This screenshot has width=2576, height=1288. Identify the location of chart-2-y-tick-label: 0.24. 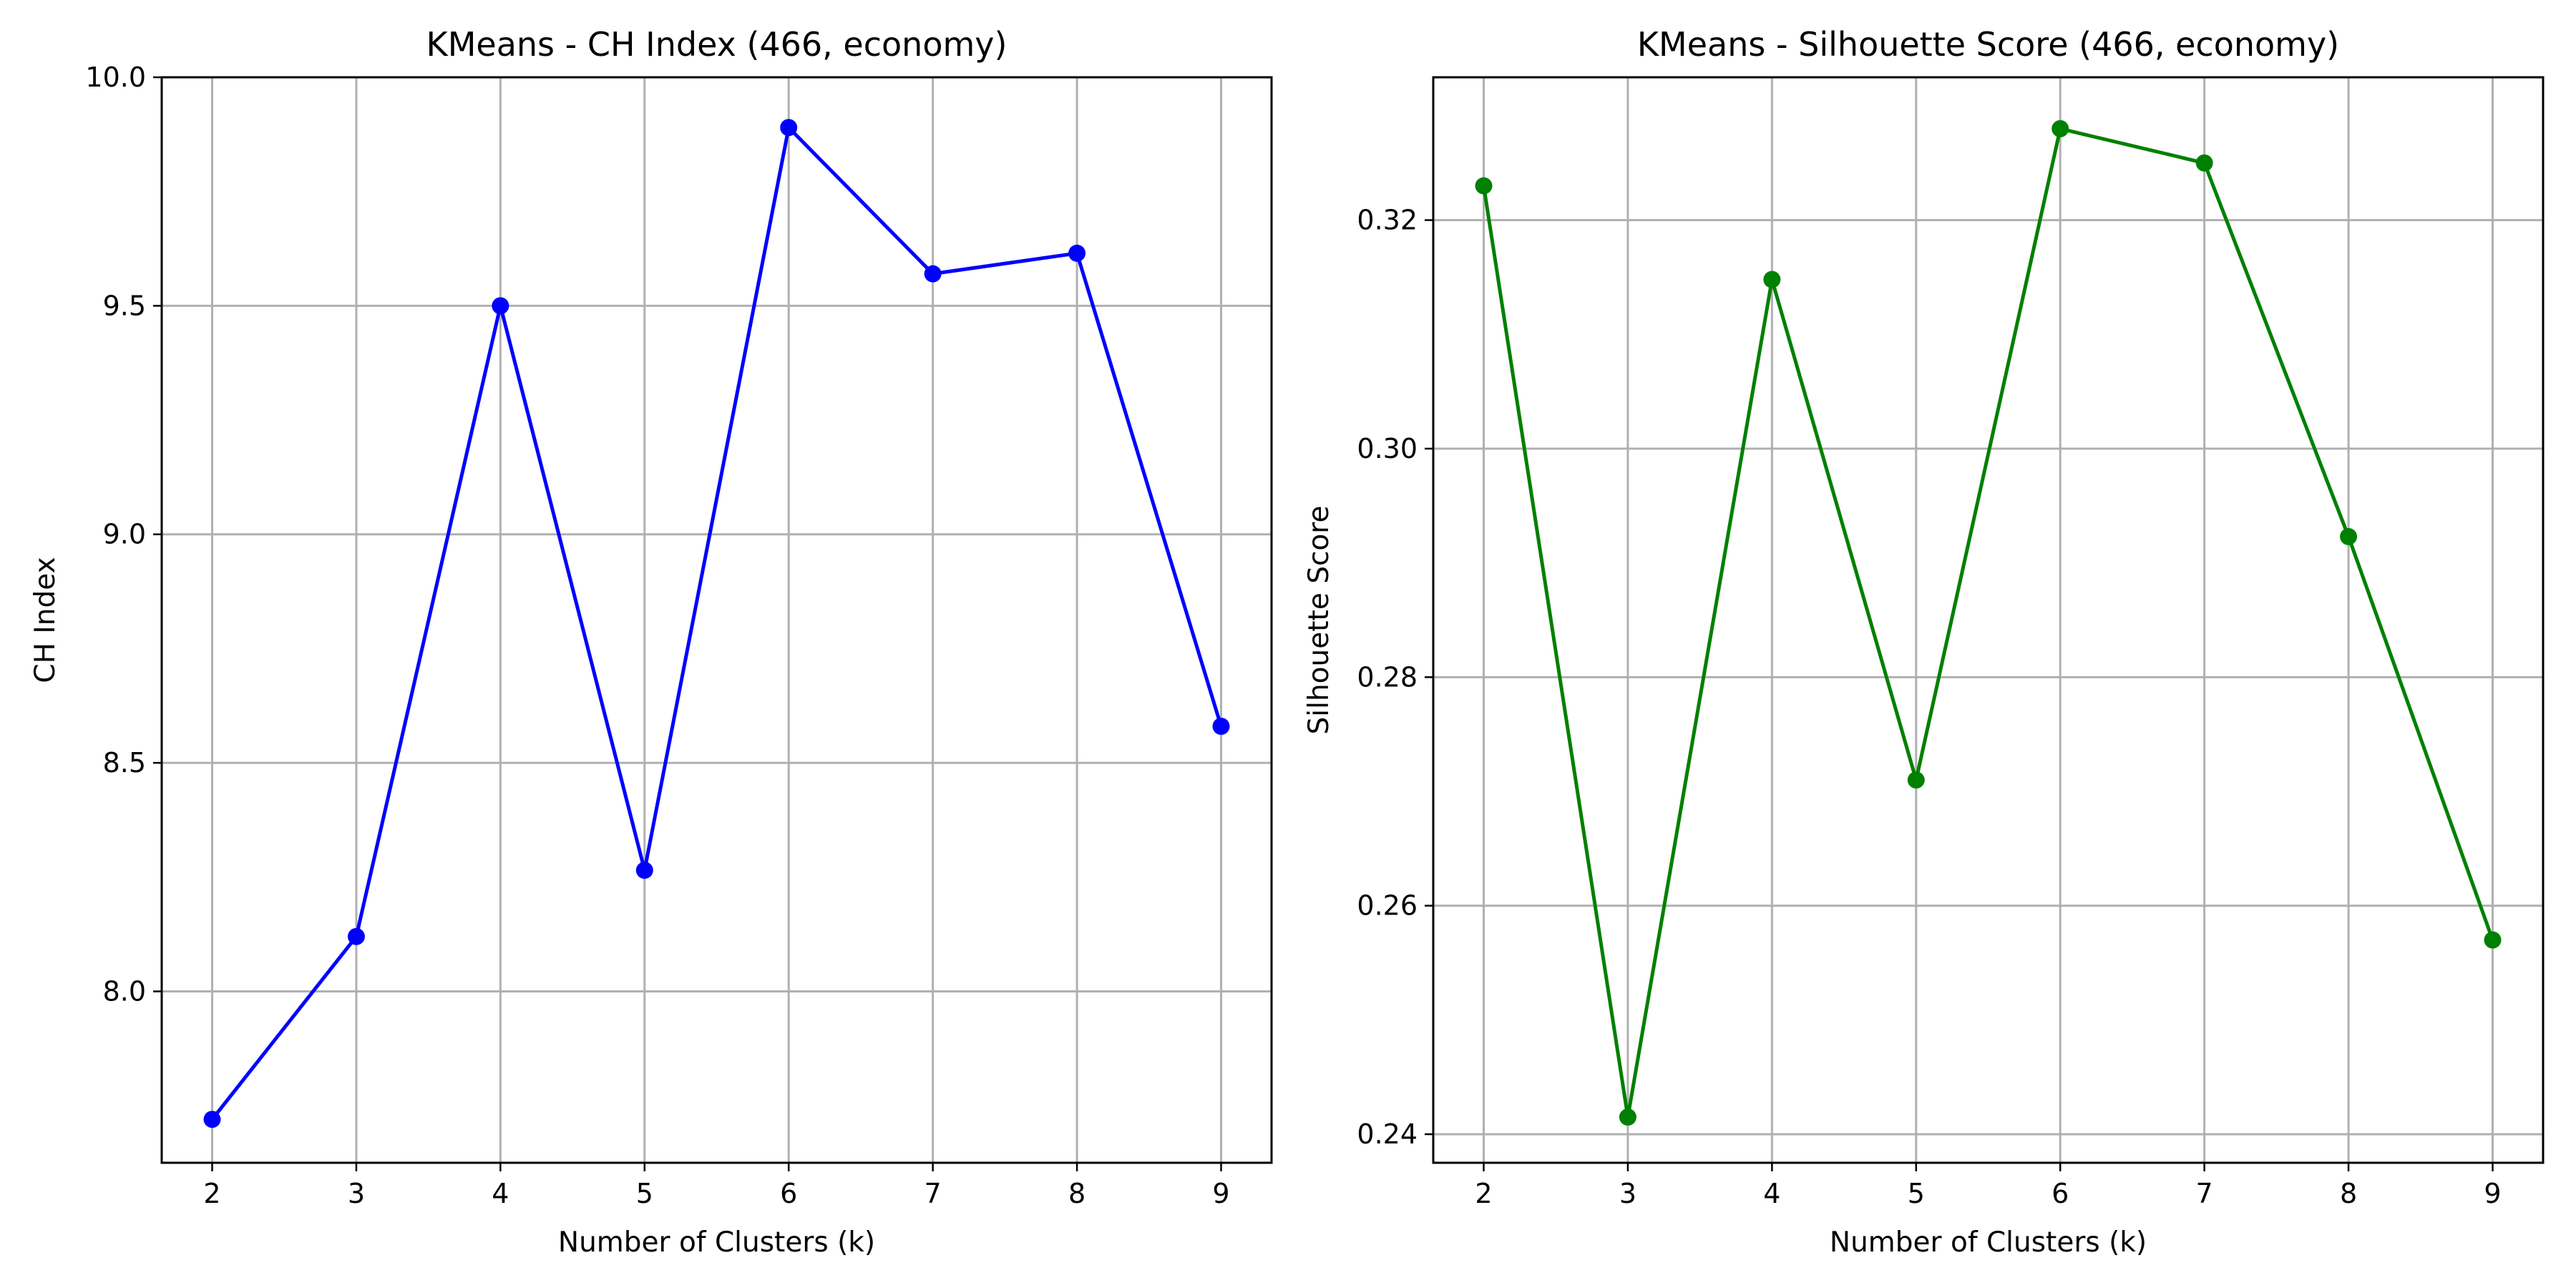
(1387, 1134).